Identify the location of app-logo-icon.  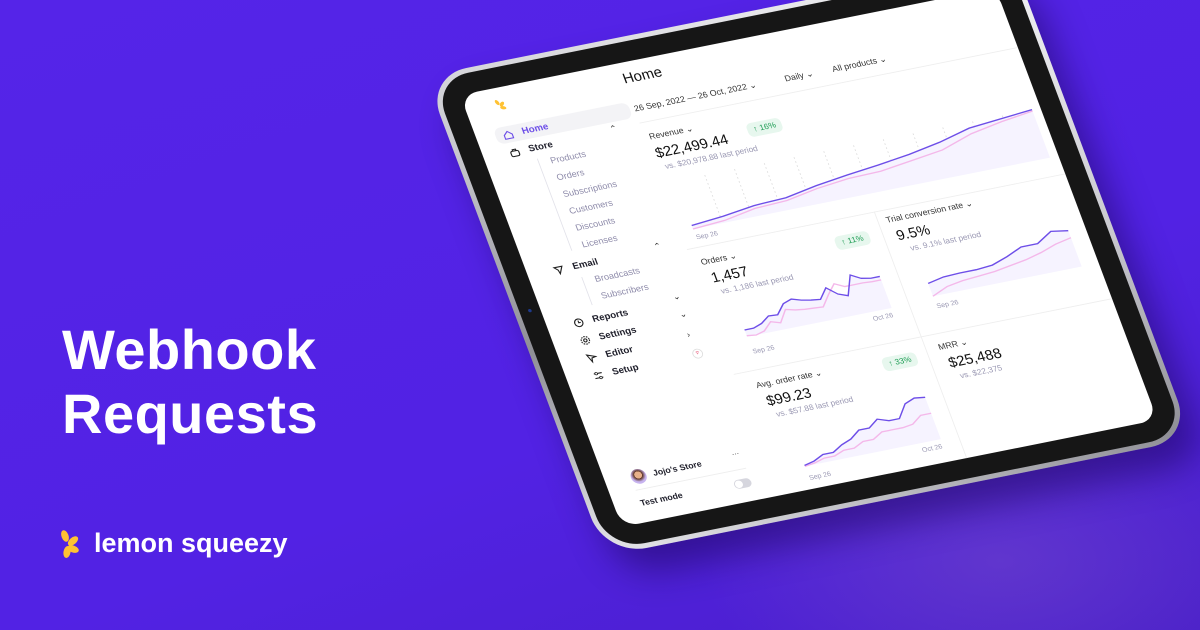
(500, 105).